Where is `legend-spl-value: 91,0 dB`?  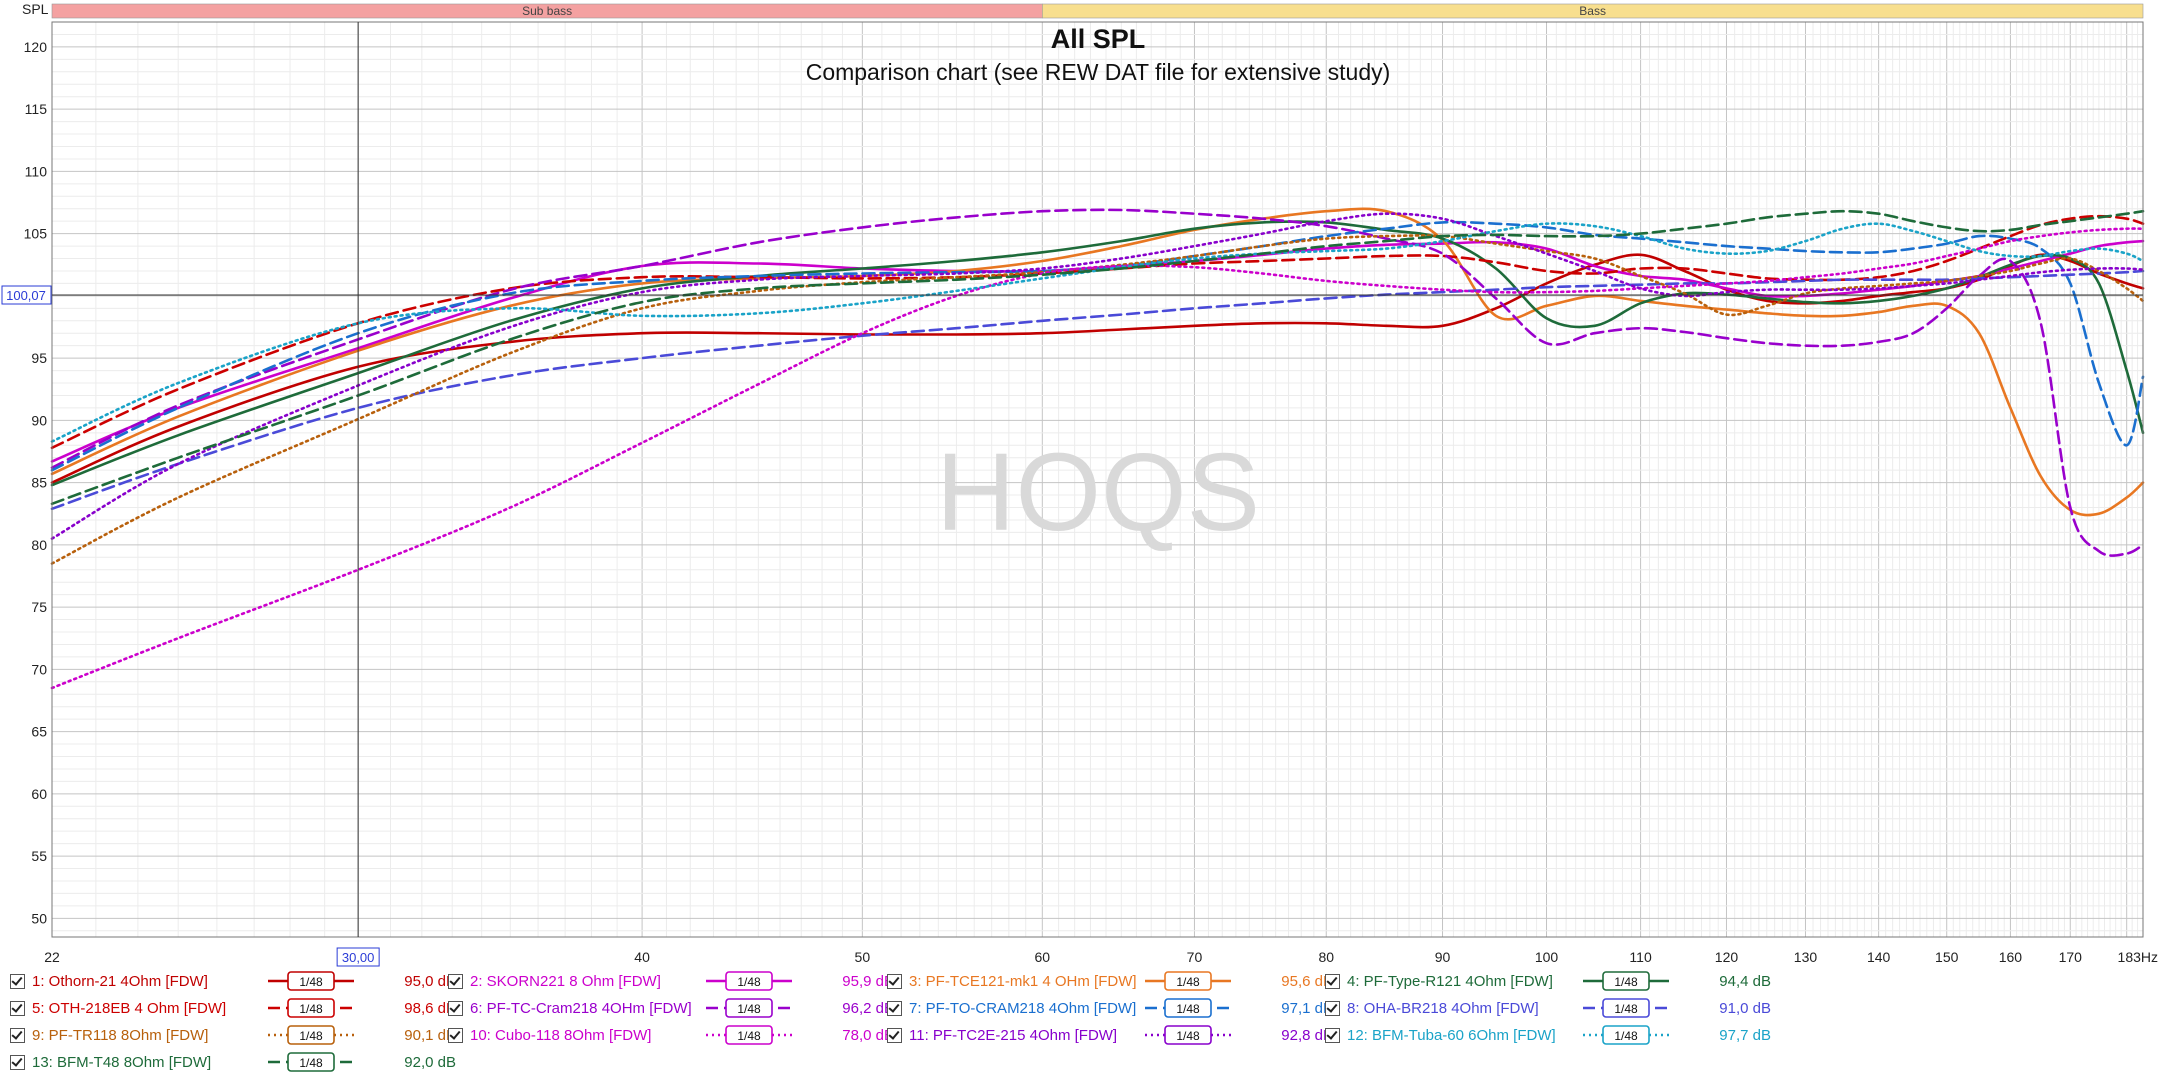
legend-spl-value: 91,0 dB is located at coordinates (1745, 1008).